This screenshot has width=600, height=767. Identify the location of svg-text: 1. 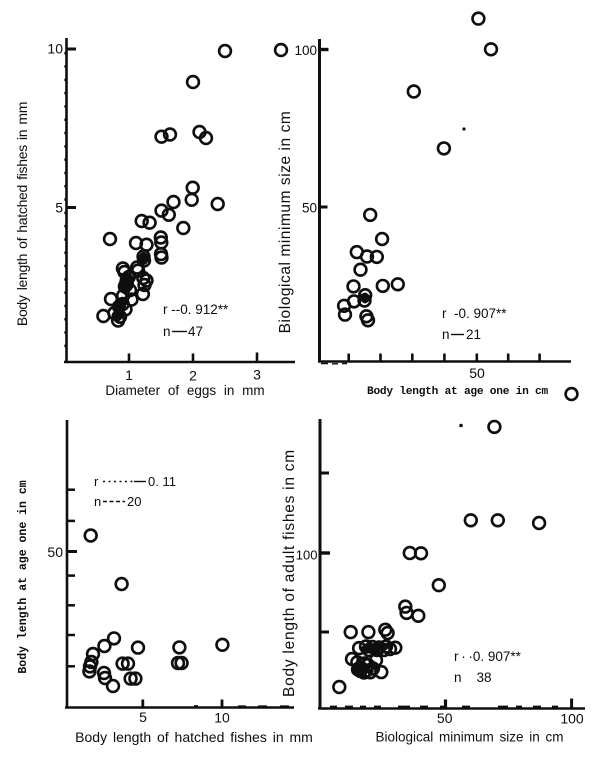
(129, 375).